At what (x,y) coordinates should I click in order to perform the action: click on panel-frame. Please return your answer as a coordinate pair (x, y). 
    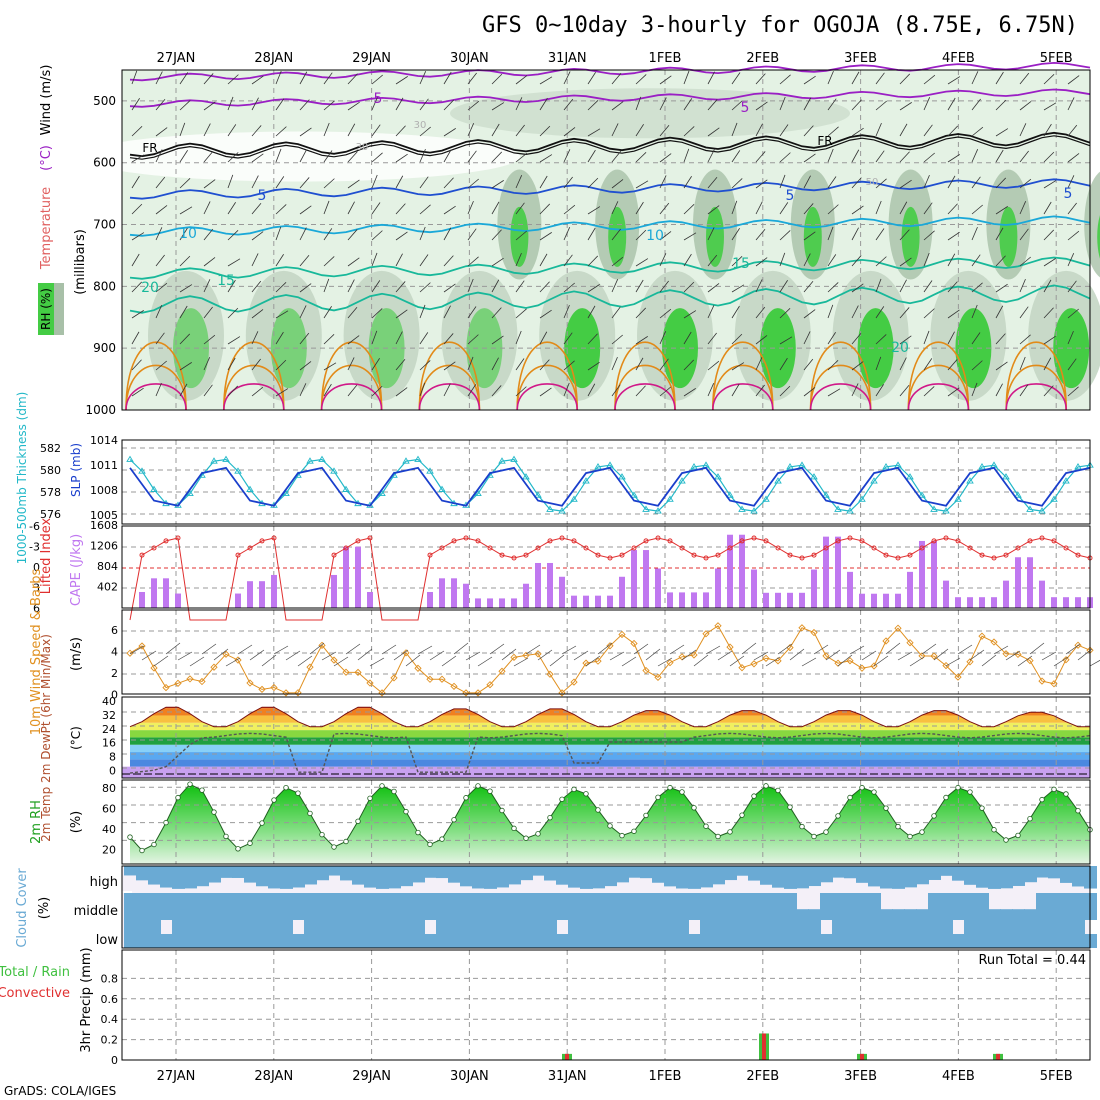
    Looking at the image, I should click on (606, 567).